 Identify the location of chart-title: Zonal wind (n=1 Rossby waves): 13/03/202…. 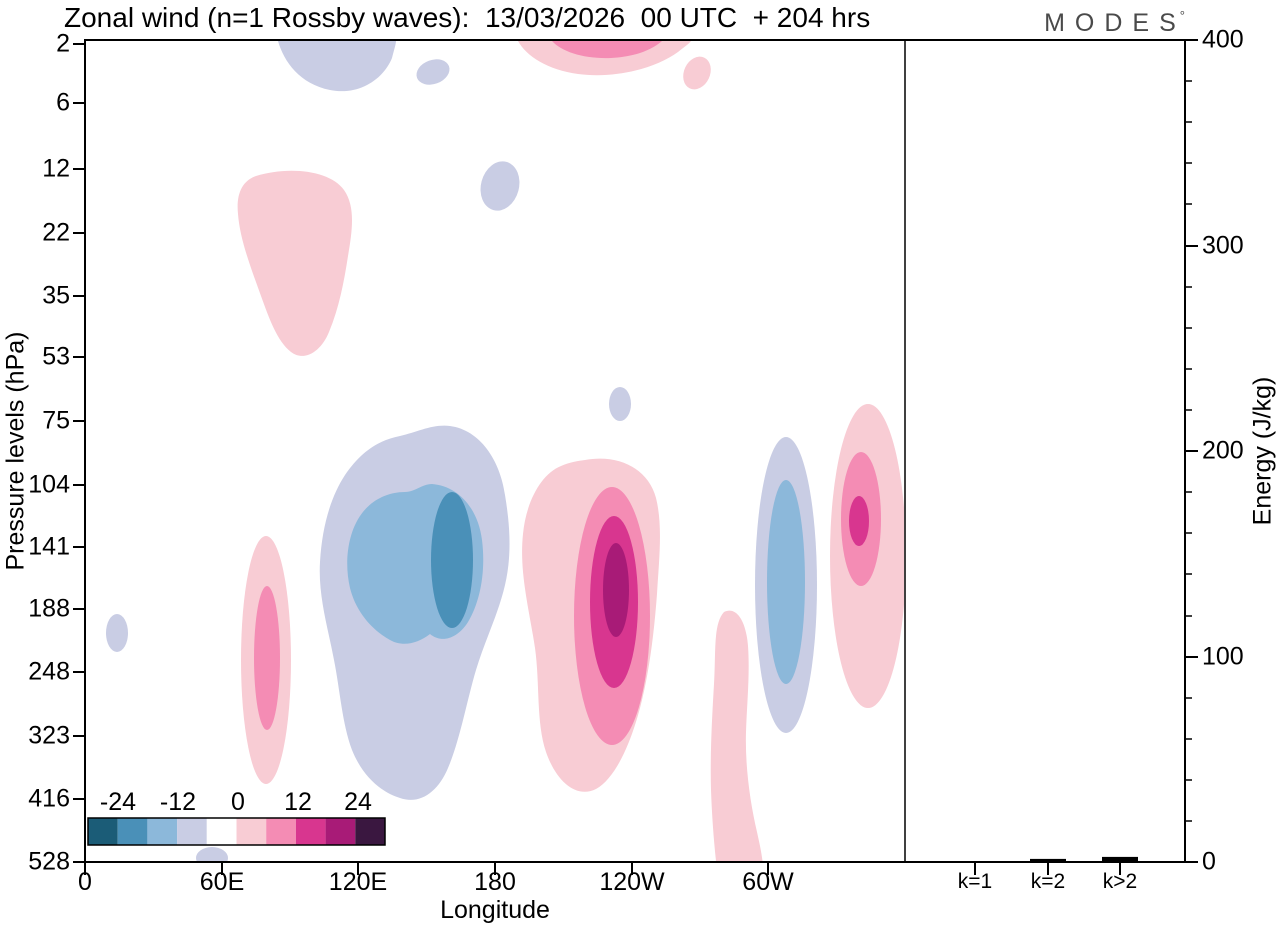
(467, 17).